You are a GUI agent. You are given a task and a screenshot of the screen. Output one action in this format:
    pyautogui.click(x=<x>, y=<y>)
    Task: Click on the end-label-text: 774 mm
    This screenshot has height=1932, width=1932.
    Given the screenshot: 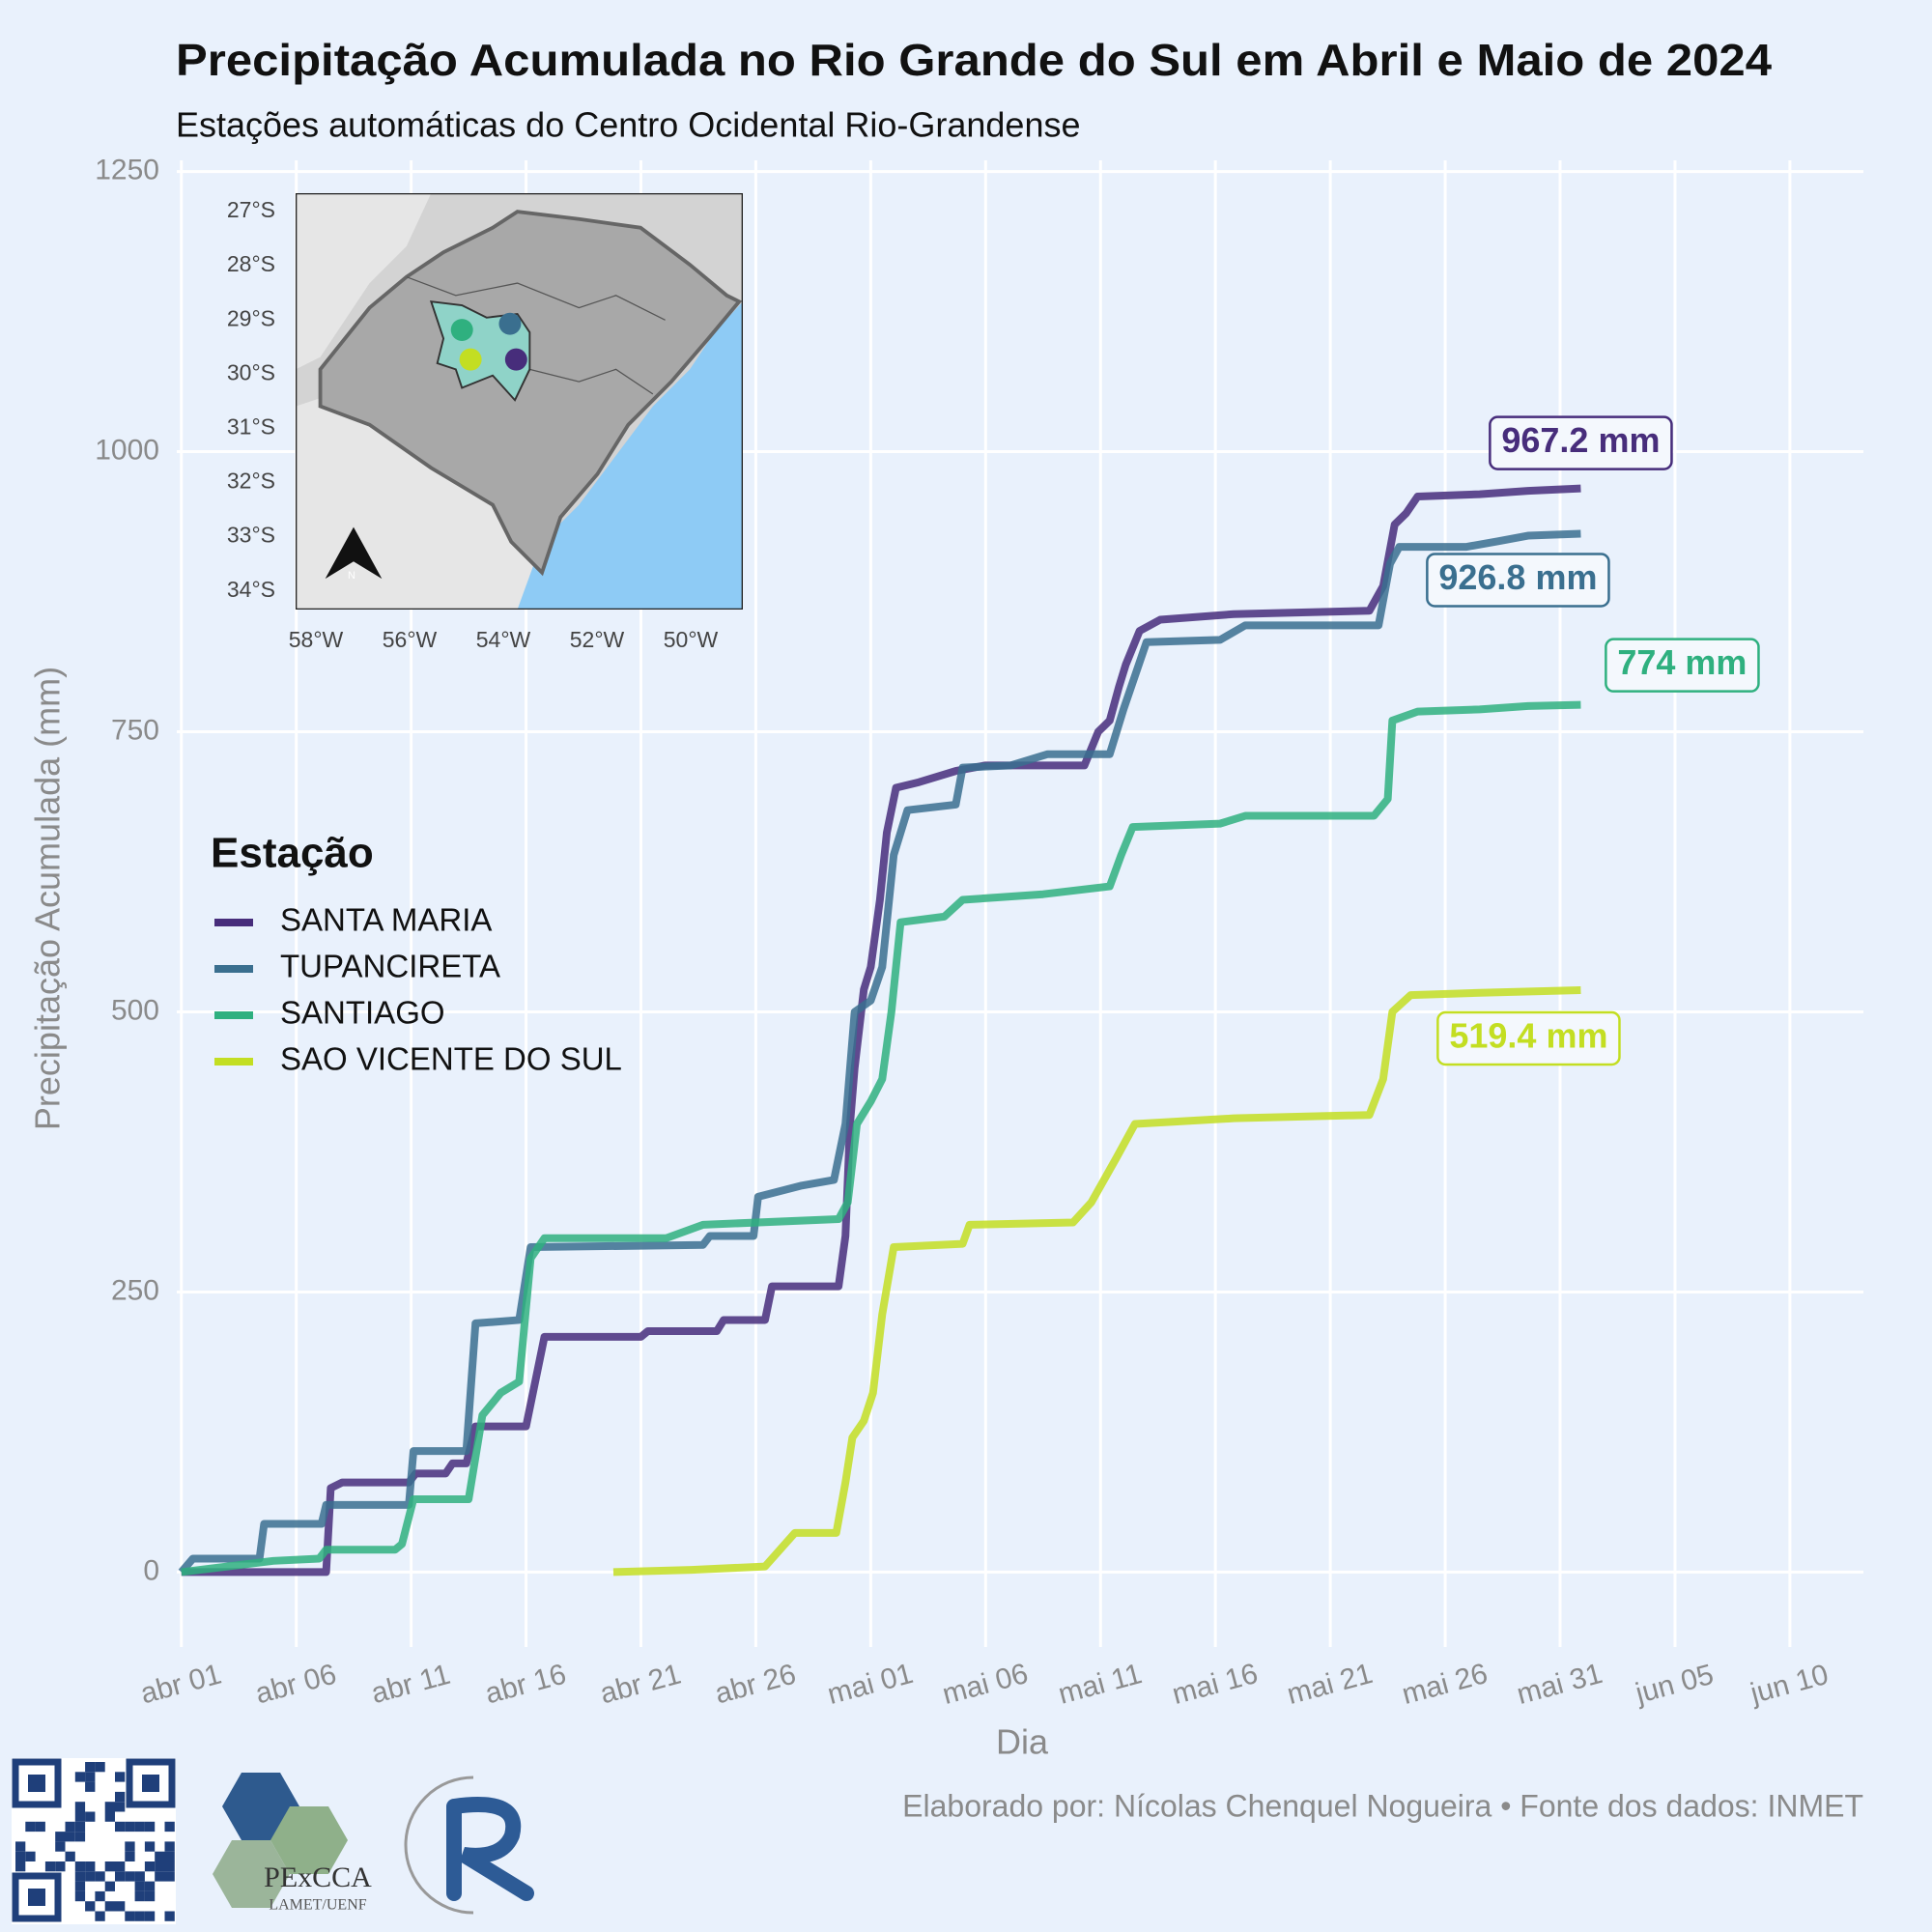 What is the action you would take?
    pyautogui.click(x=1682, y=662)
    